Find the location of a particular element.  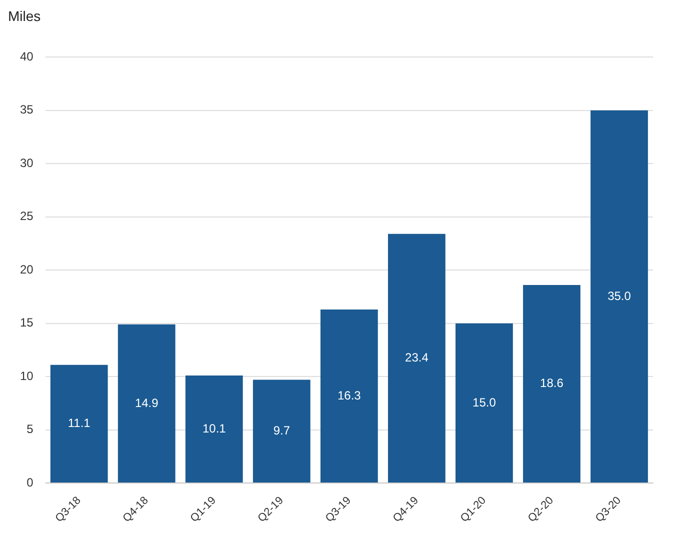

data-label: 18.6 is located at coordinates (552, 383).